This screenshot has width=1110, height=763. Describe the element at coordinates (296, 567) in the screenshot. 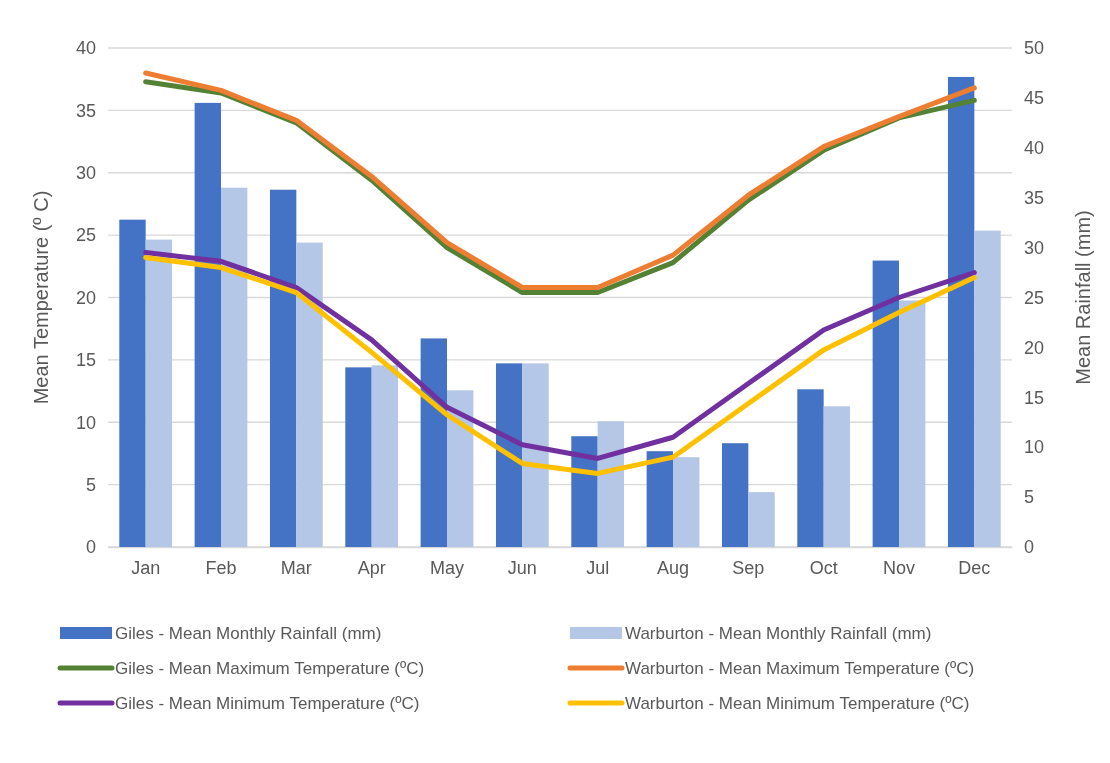

I see `x-tick-label: Mar` at that location.